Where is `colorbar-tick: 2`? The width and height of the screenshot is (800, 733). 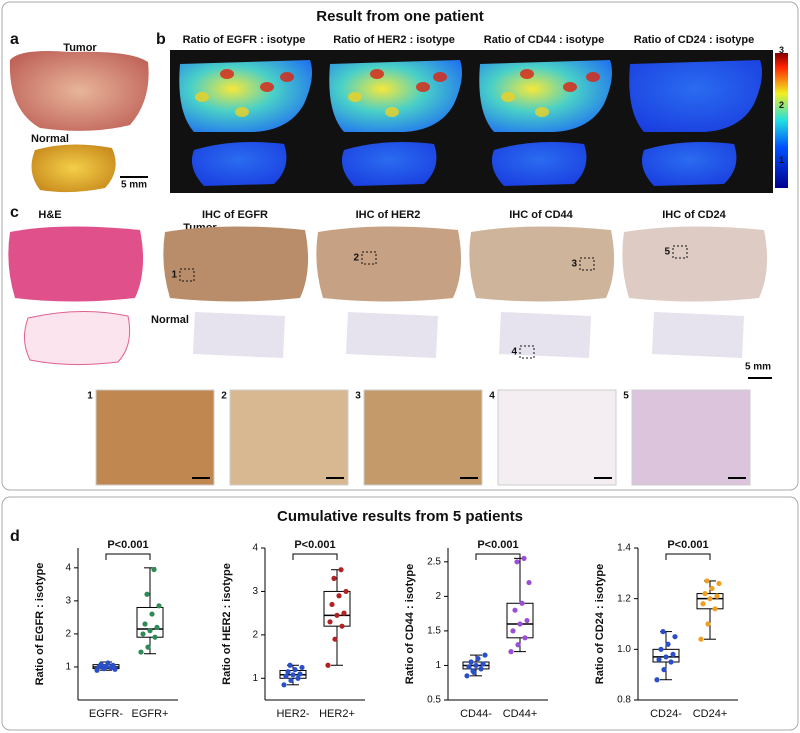
colorbar-tick: 2 is located at coordinates (781, 105).